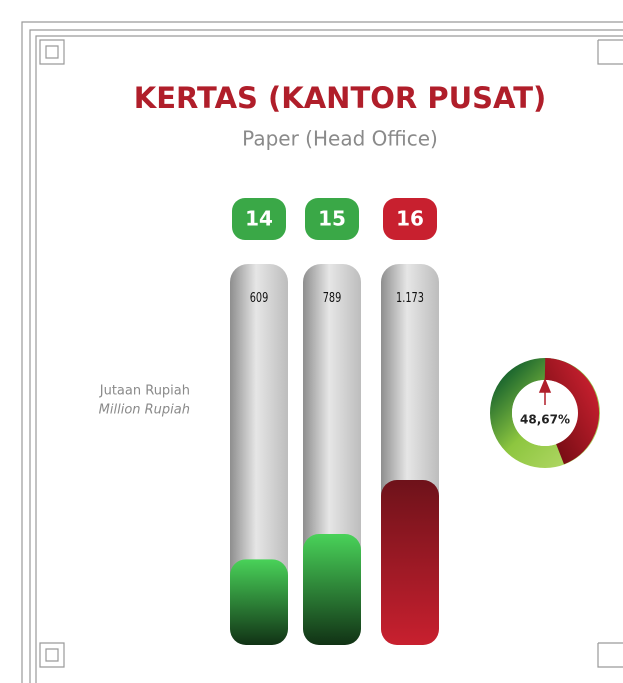 Image resolution: width=623 pixels, height=683 pixels. I want to click on x-tick-label: 15, so click(332, 219).